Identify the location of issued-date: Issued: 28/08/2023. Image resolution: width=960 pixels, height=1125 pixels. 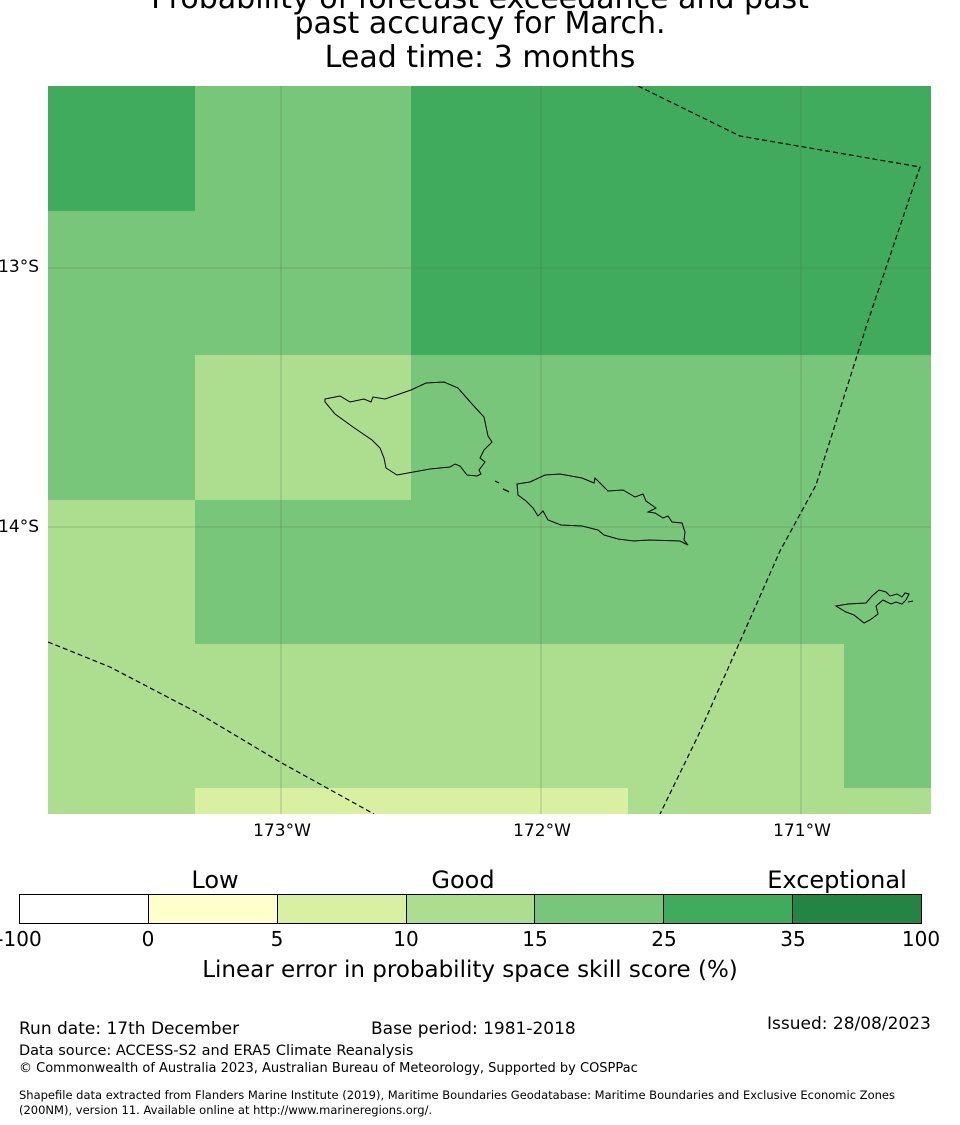
(849, 1024).